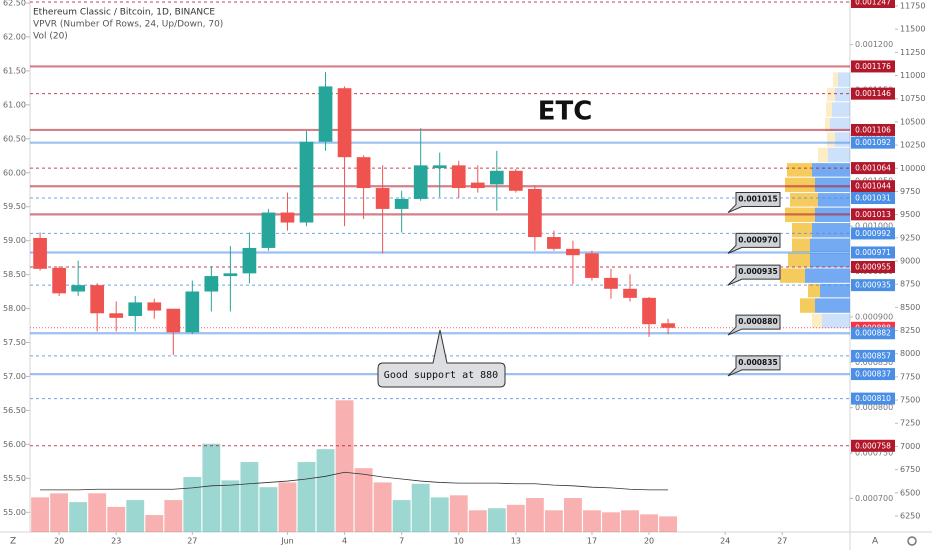  What do you see at coordinates (14, 376) in the screenshot?
I see `y2-tick-label: 57.00` at bounding box center [14, 376].